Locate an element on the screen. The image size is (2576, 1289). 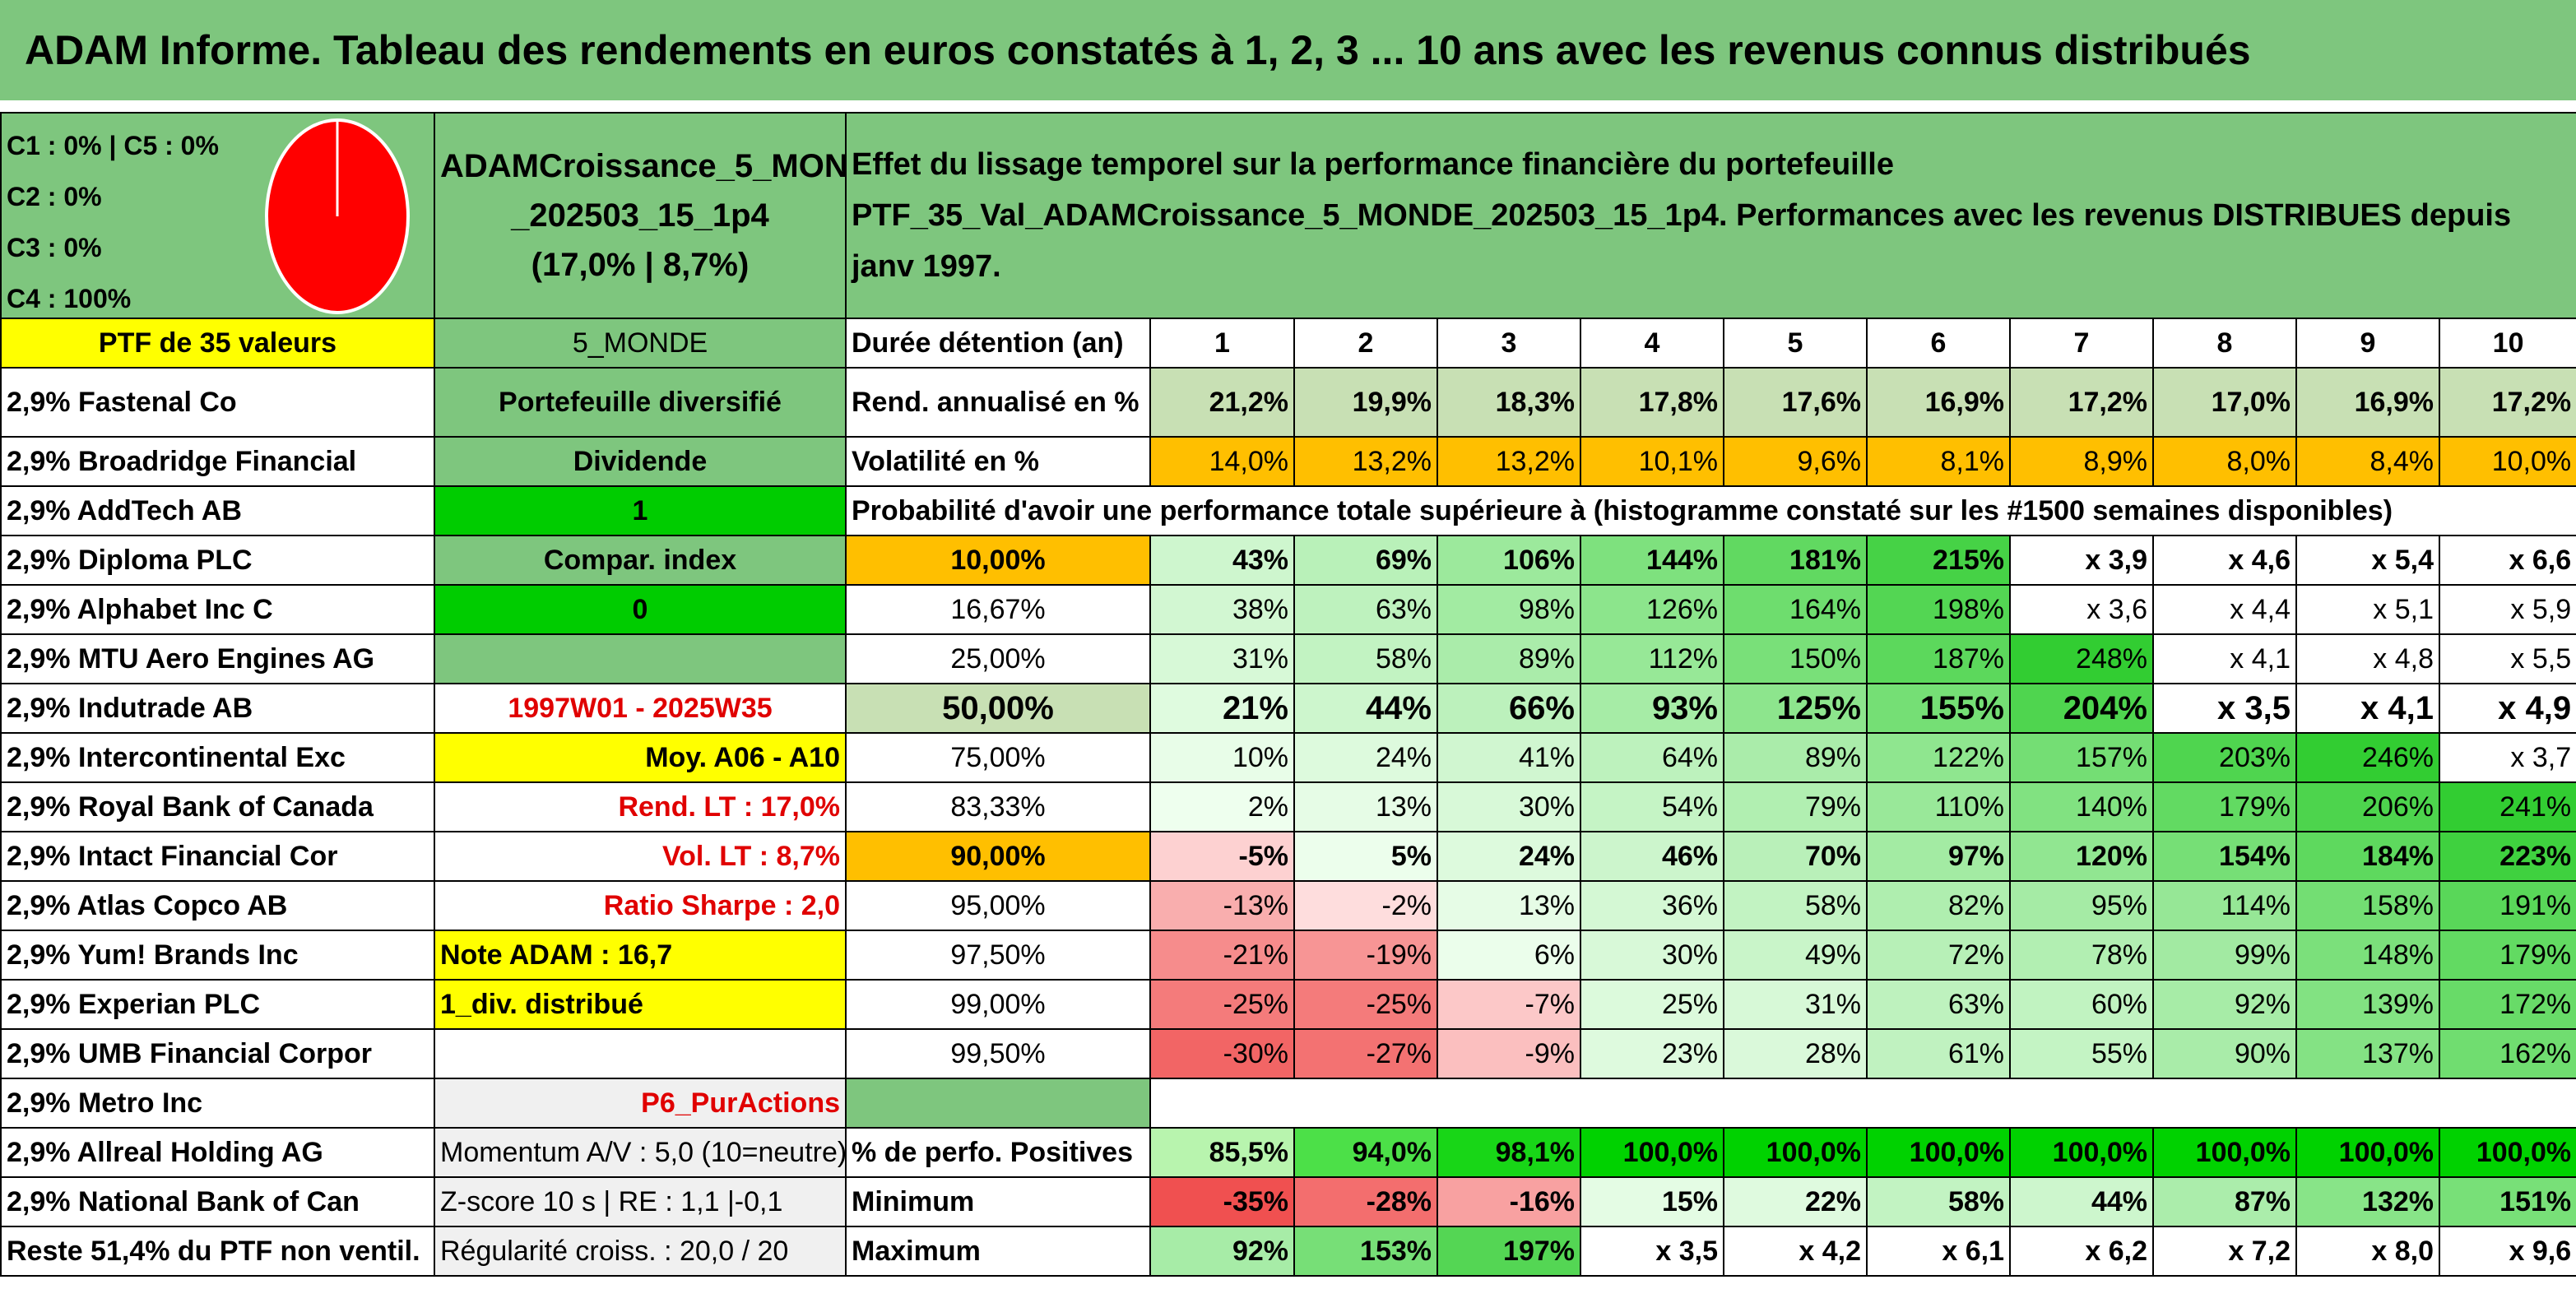
probability-value: 164% is located at coordinates (1795, 609).